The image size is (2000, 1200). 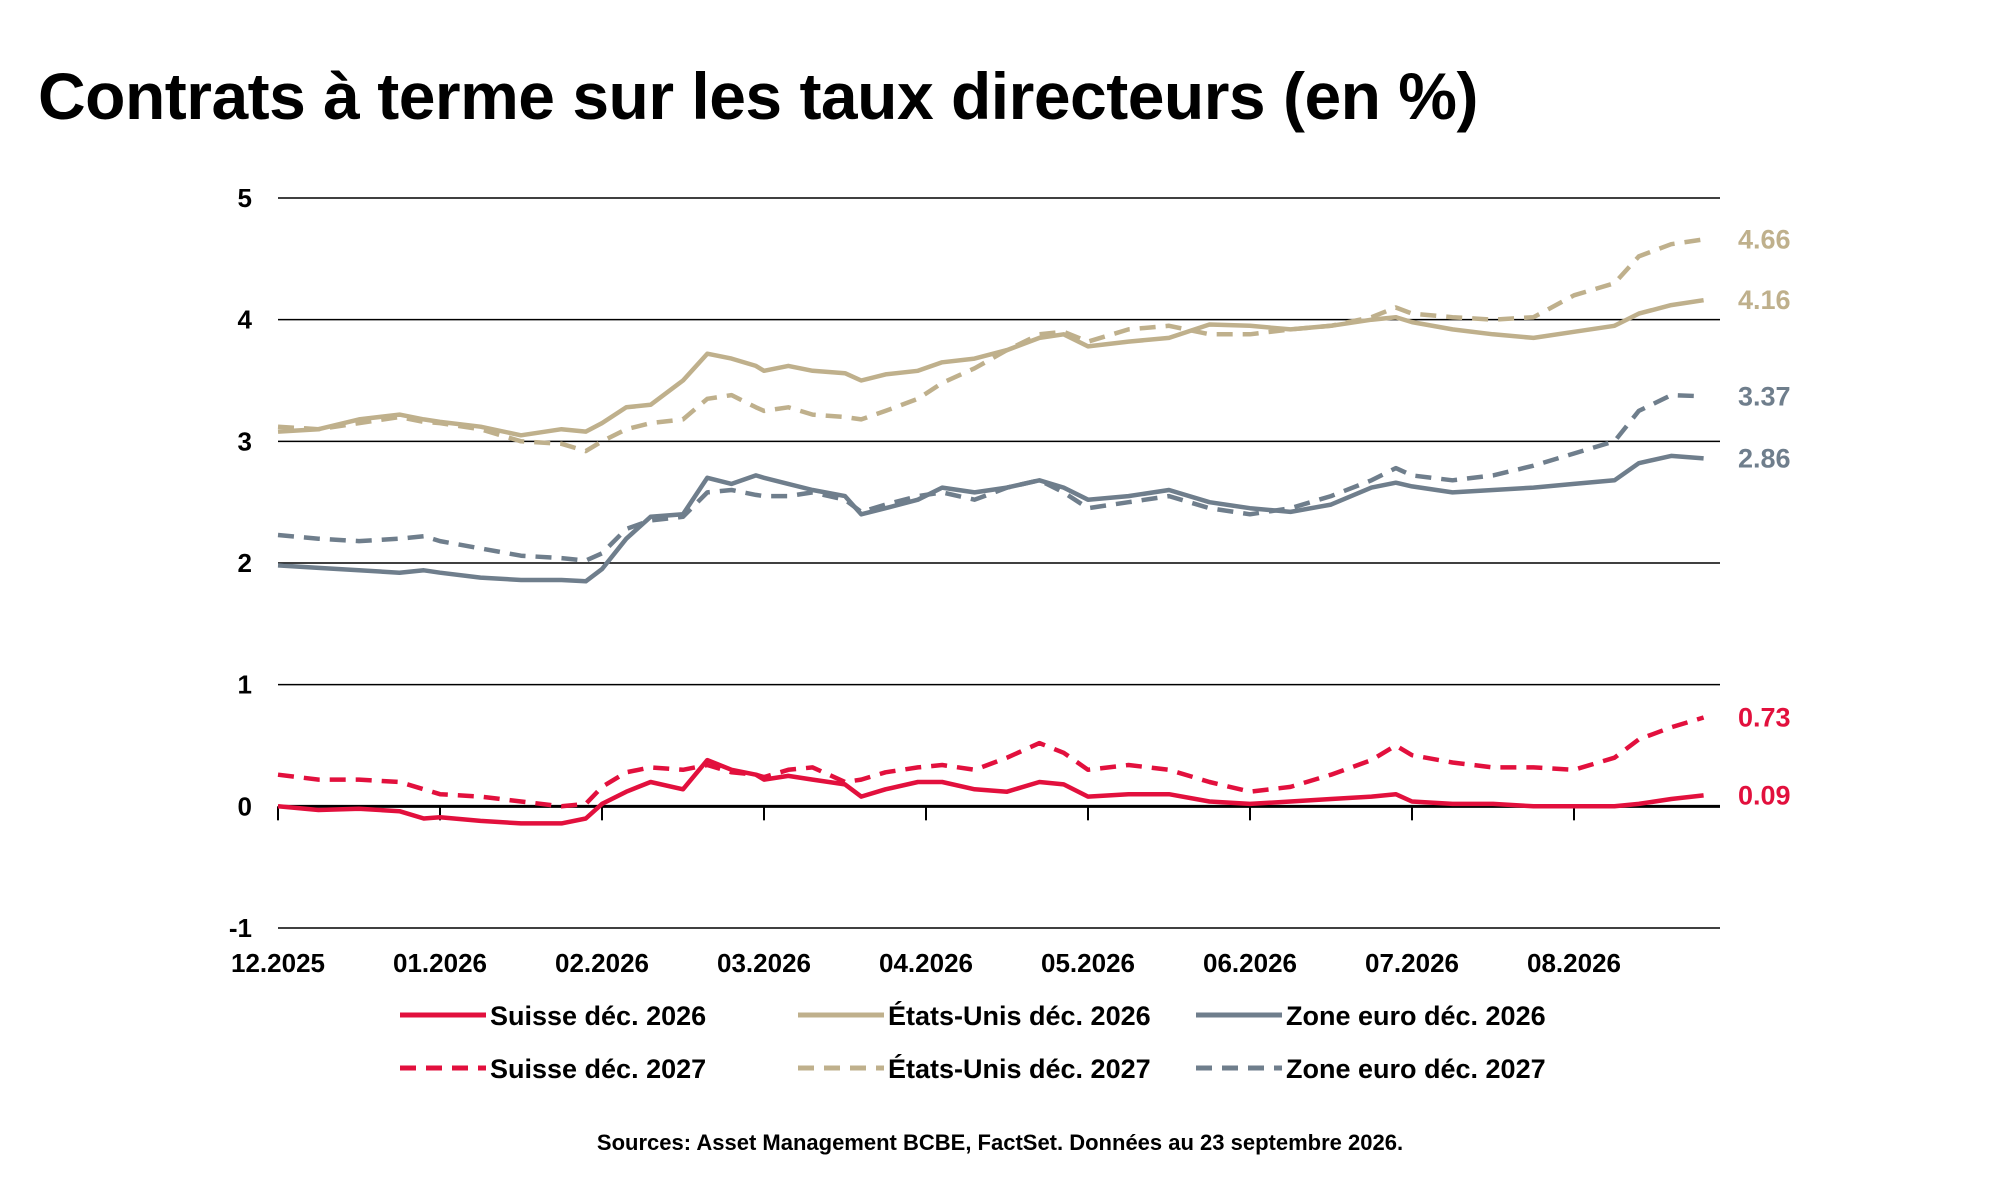 I want to click on y-tick-label: 4, so click(x=245, y=320).